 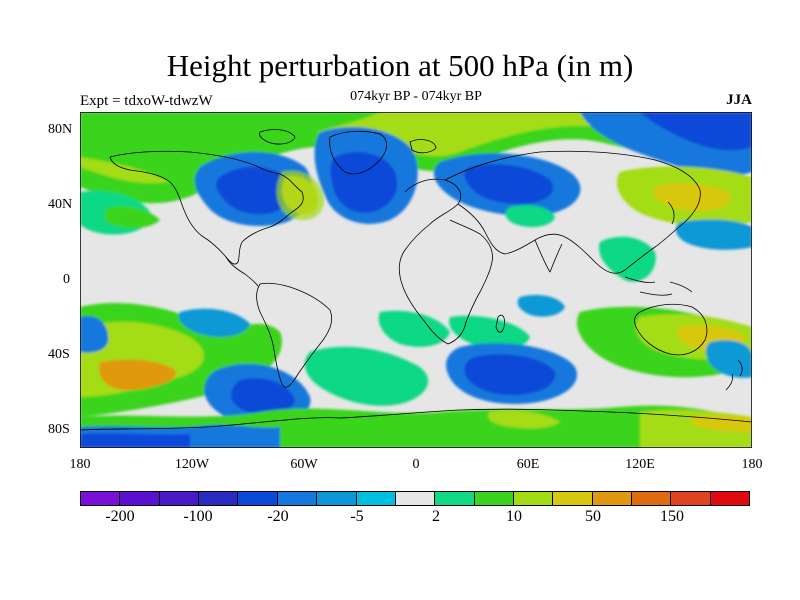 What do you see at coordinates (278, 516) in the screenshot?
I see `colorbar-label: -20` at bounding box center [278, 516].